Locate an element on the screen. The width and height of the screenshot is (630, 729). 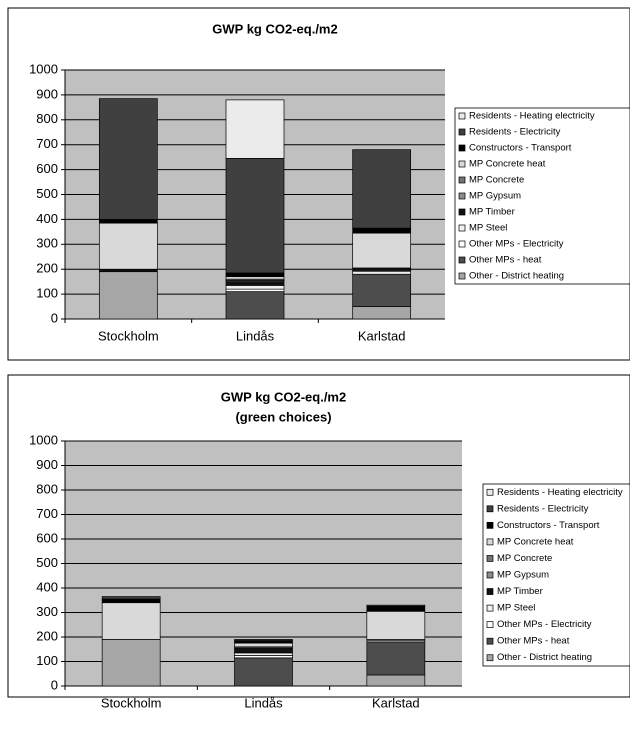
chart-subtitle: (green choices) is located at coordinates (283, 416).